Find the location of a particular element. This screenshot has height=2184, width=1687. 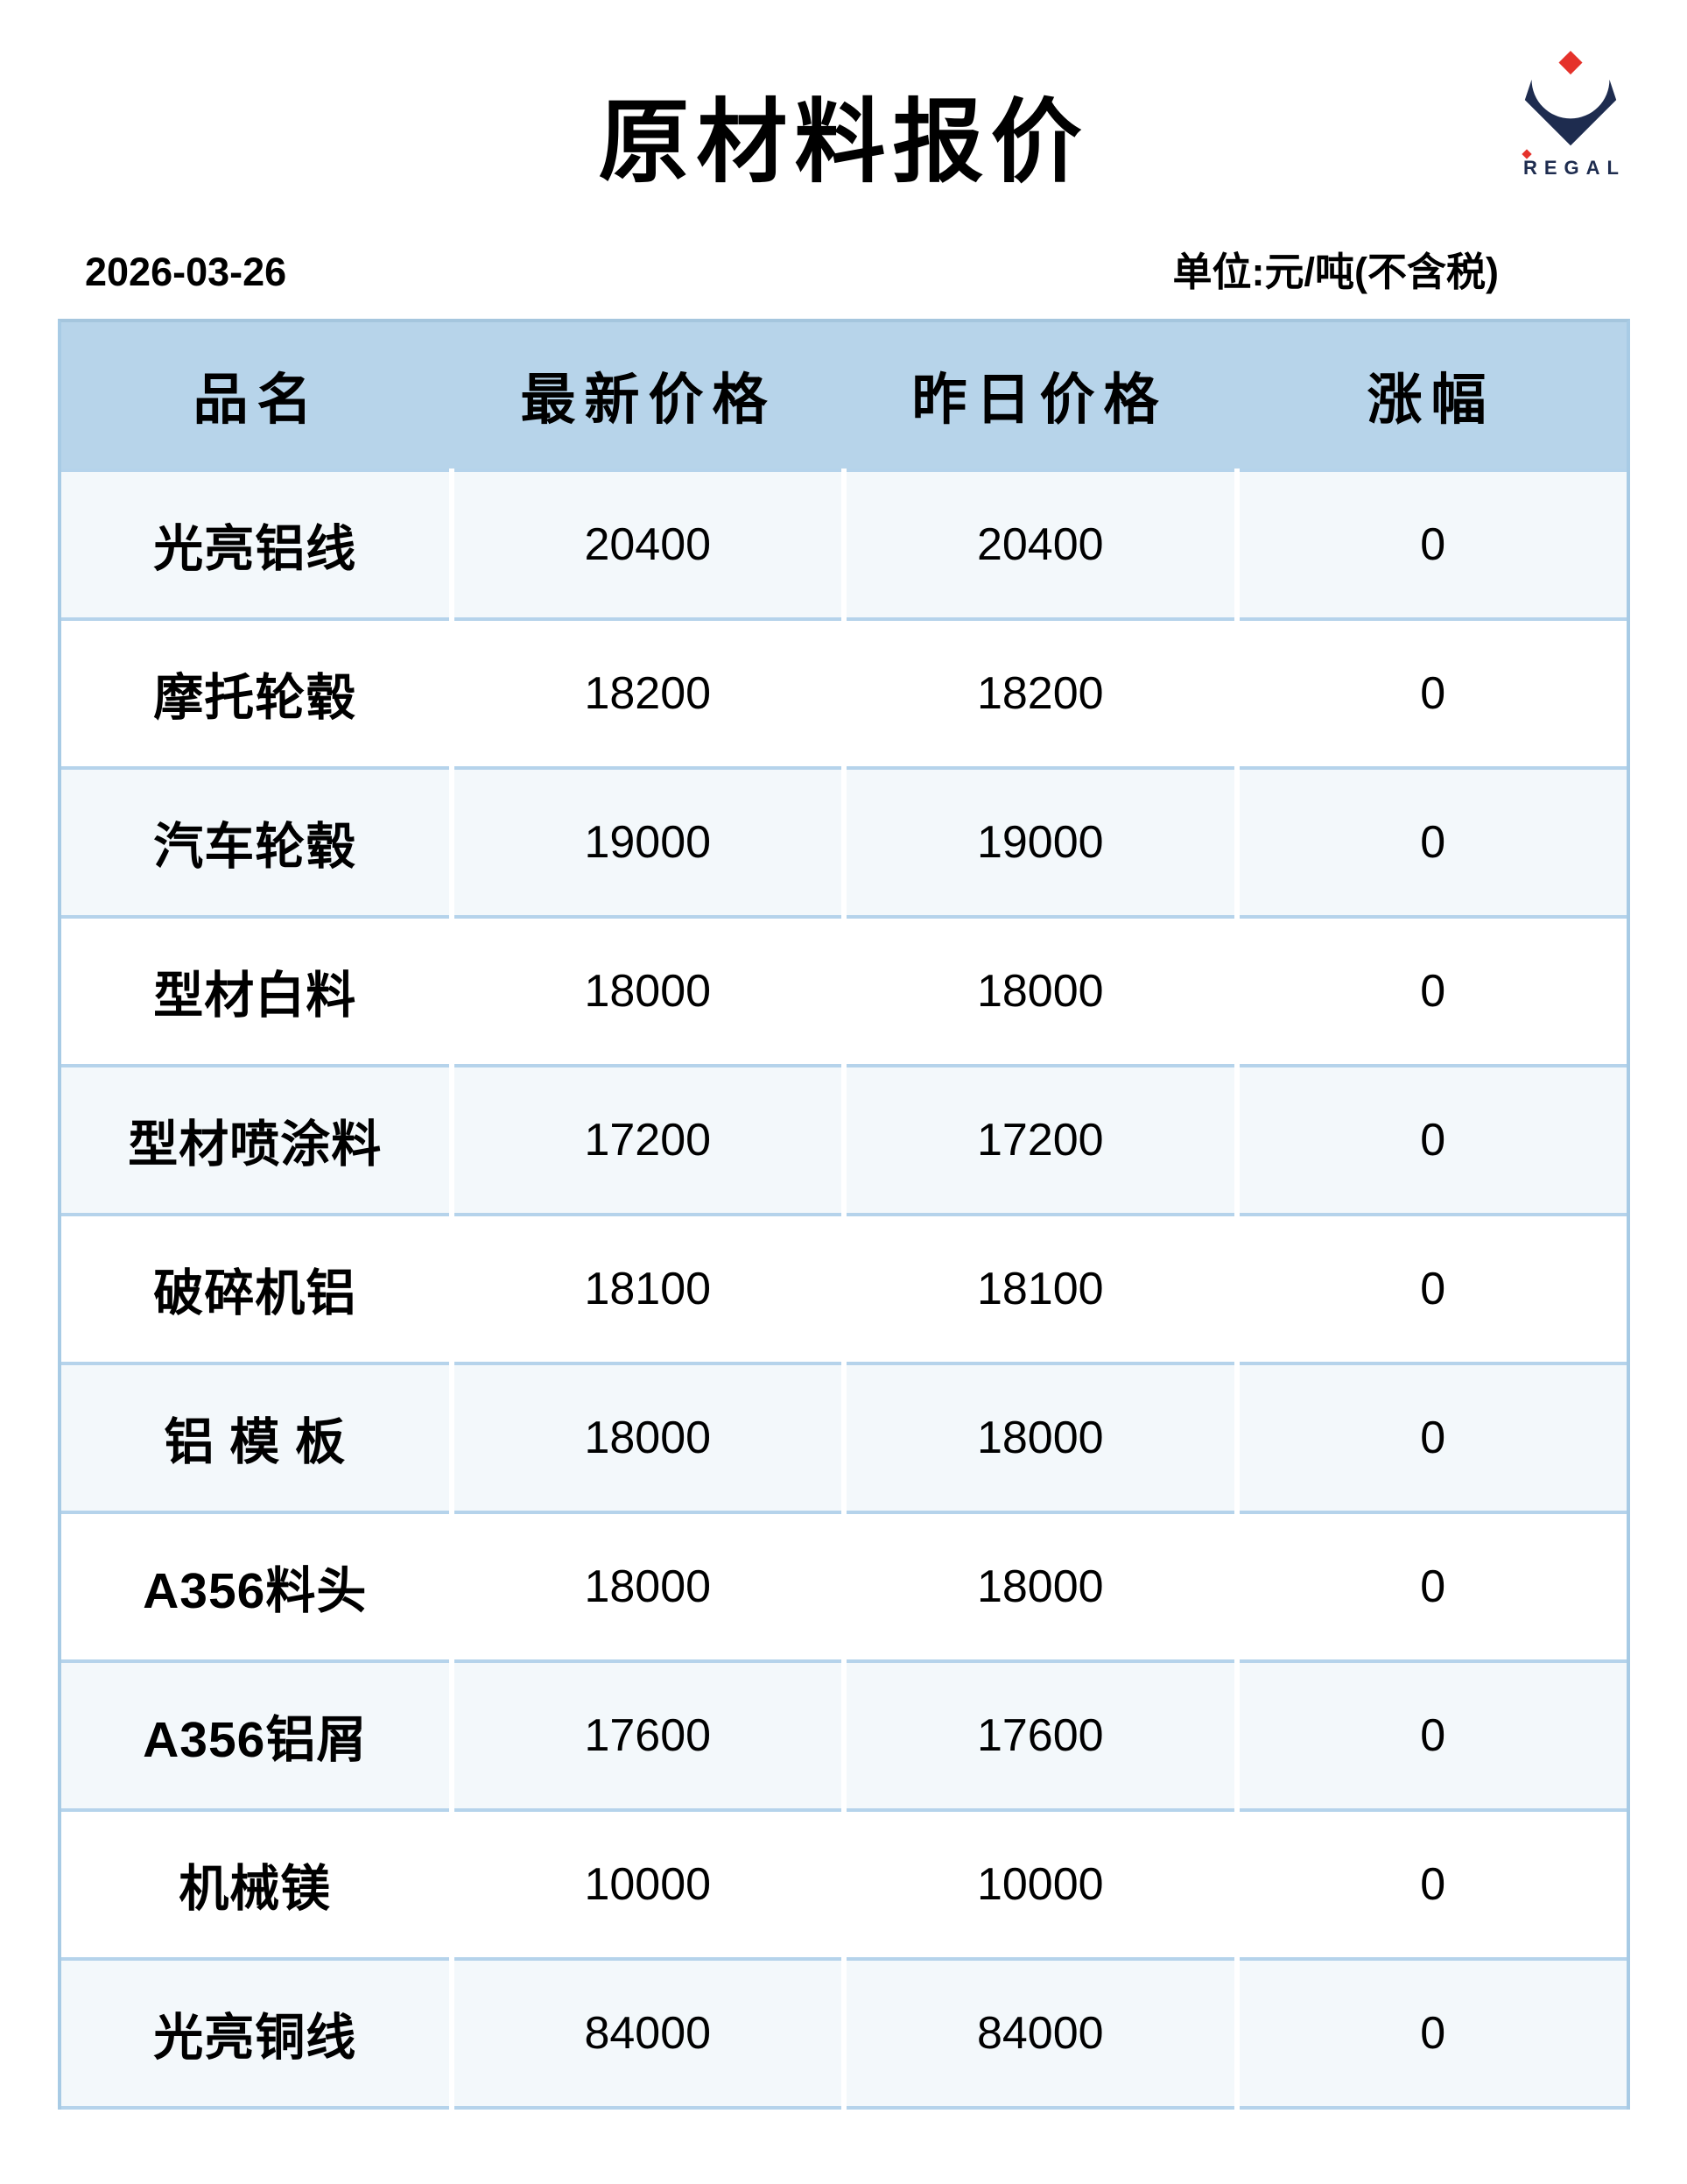

table-row: 光亮铝线 20400 20400 0 is located at coordinates (844, 544).